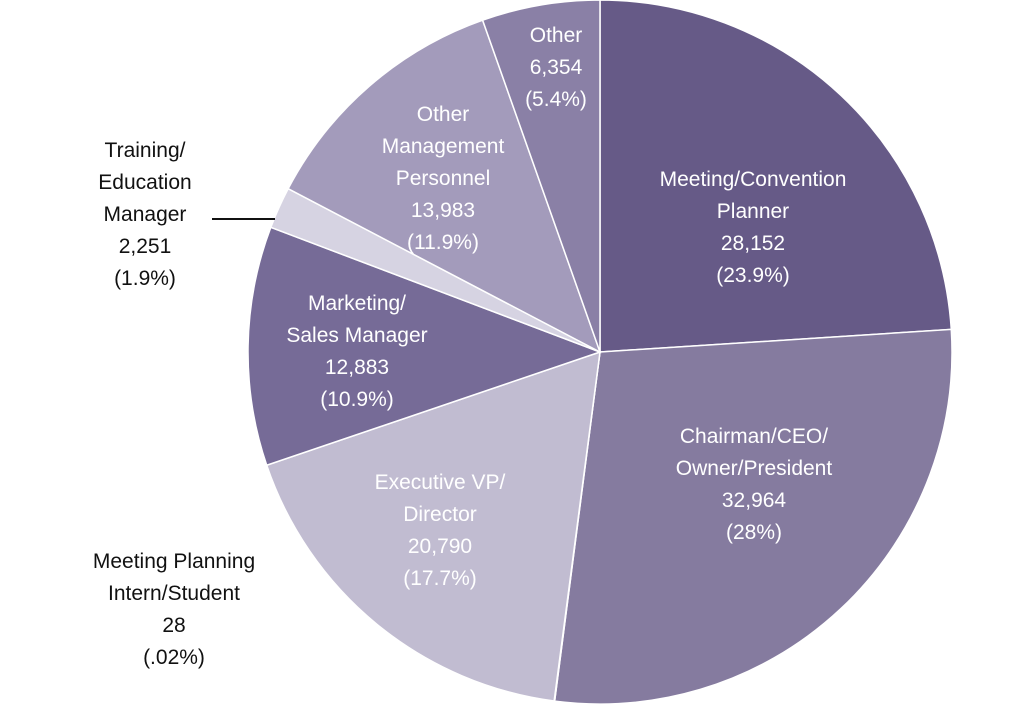  I want to click on slice-label-line: Marketing/, so click(357, 303).